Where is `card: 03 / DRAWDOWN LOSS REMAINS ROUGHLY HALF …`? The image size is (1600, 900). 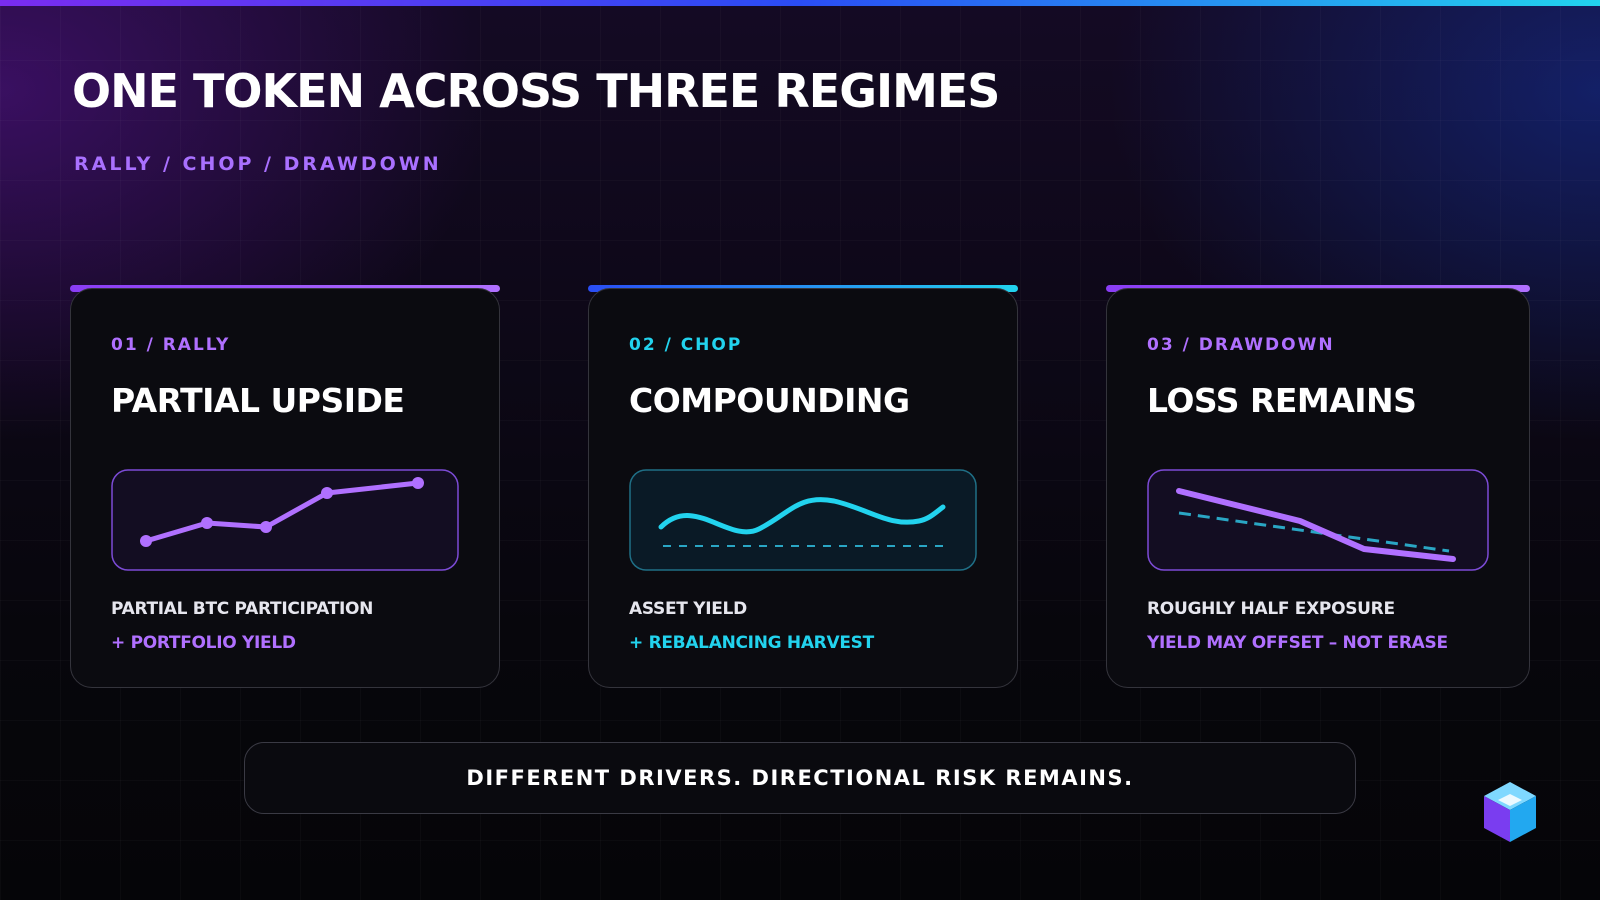 card: 03 / DRAWDOWN LOSS REMAINS ROUGHLY HALF … is located at coordinates (1318, 488).